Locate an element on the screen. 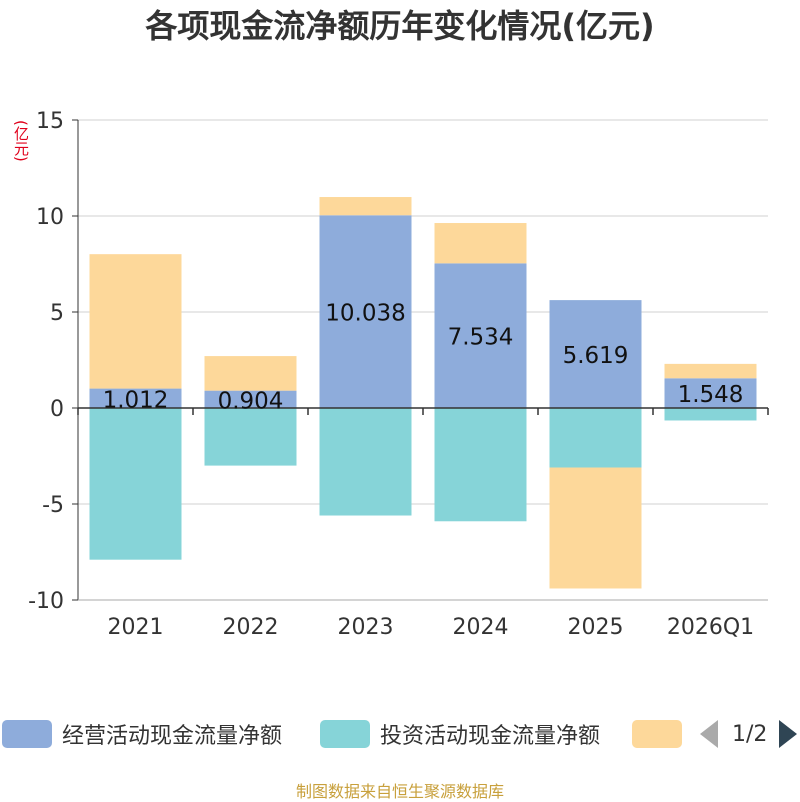 The height and width of the screenshot is (802, 800). bar-financing-2024 is located at coordinates (480, 243).